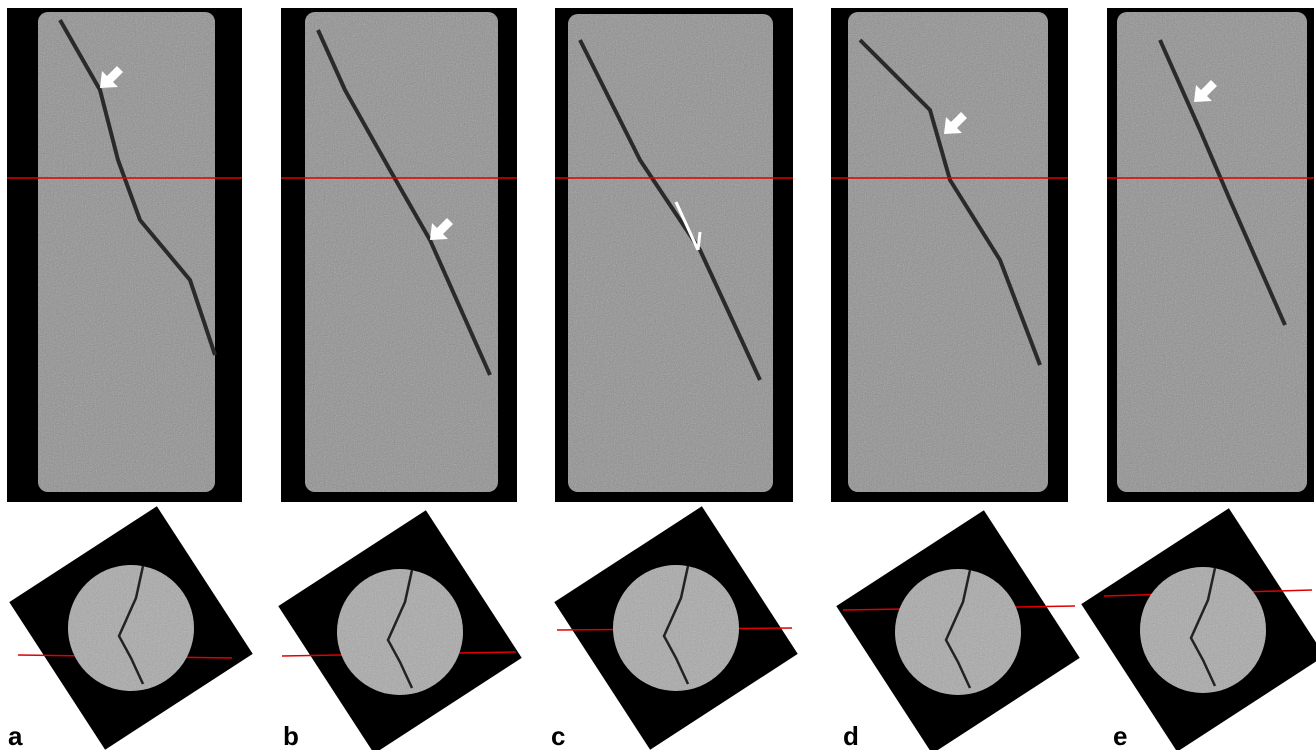 The image size is (1316, 750). I want to click on panel-label: e, so click(1120, 735).